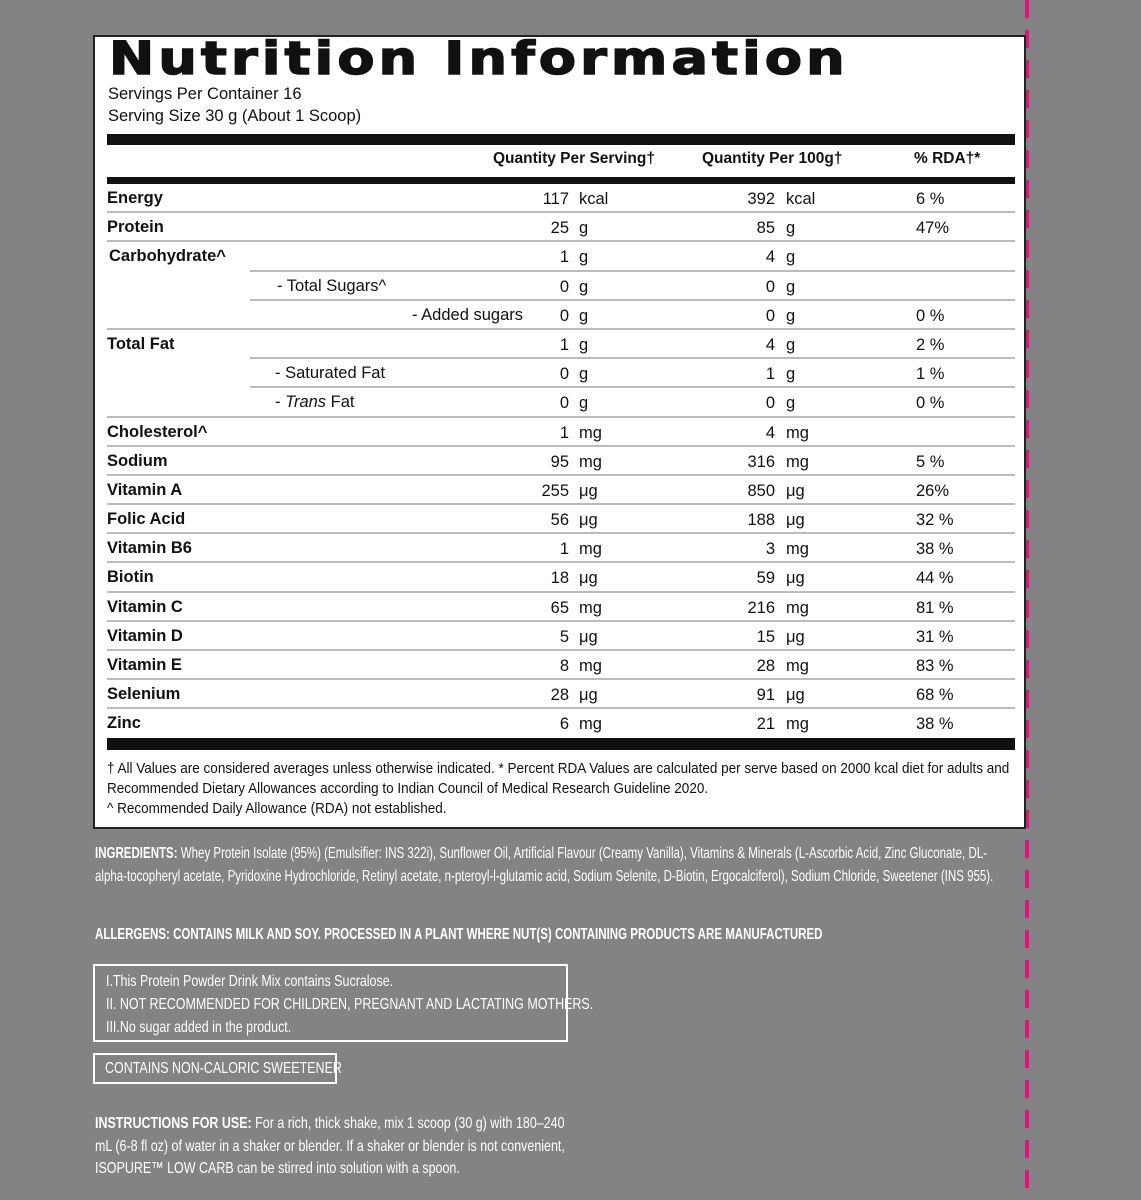 The image size is (1141, 1200). Describe the element at coordinates (561, 744) in the screenshot. I see `divider-bottom` at that location.